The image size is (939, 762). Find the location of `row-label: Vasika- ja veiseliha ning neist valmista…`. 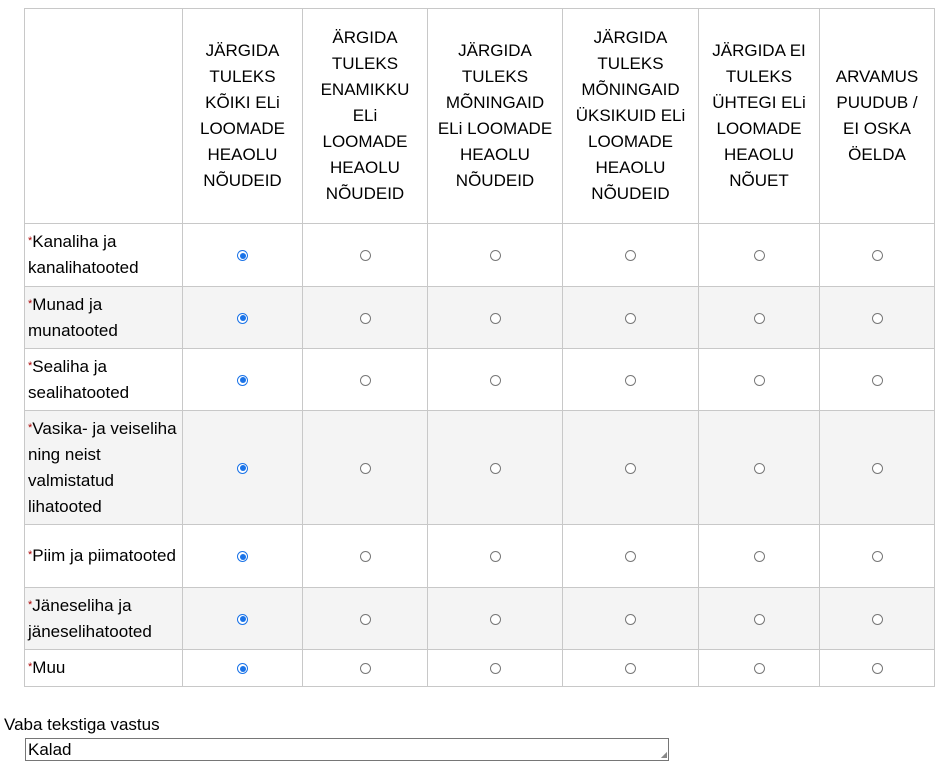

row-label: Vasika- ja veiseliha ning neist valmista… is located at coordinates (102, 467).